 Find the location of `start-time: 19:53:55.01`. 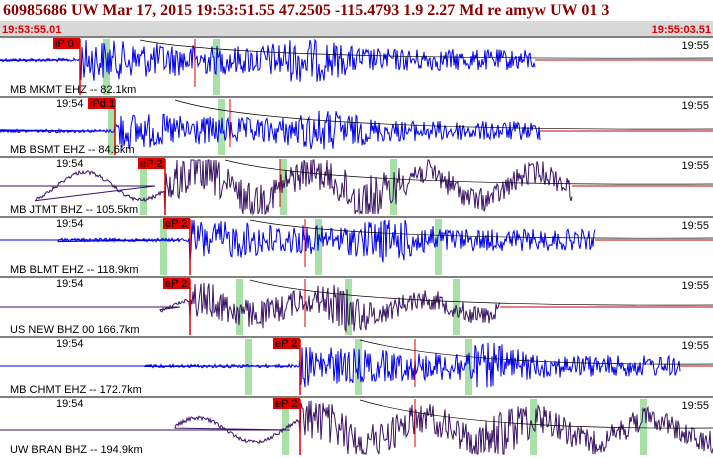

start-time: 19:53:55.01 is located at coordinates (31, 30).